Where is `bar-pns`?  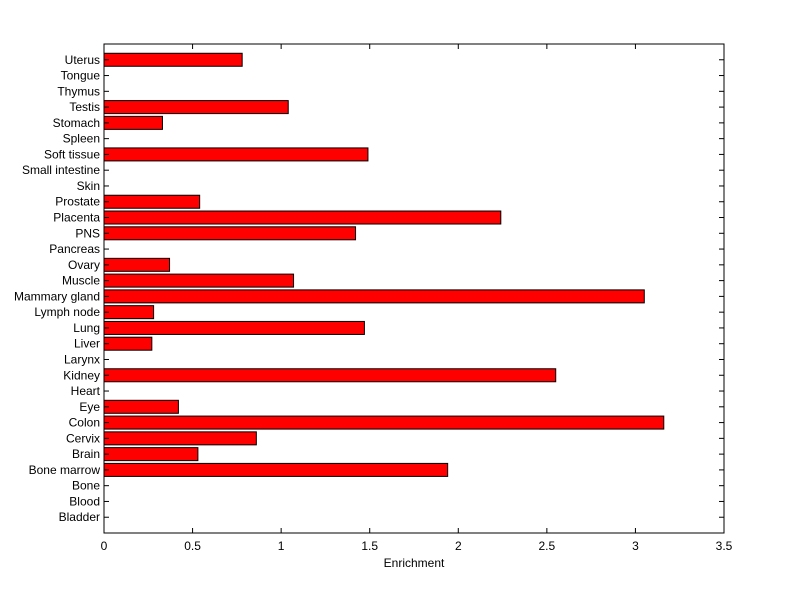
bar-pns is located at coordinates (230, 233).